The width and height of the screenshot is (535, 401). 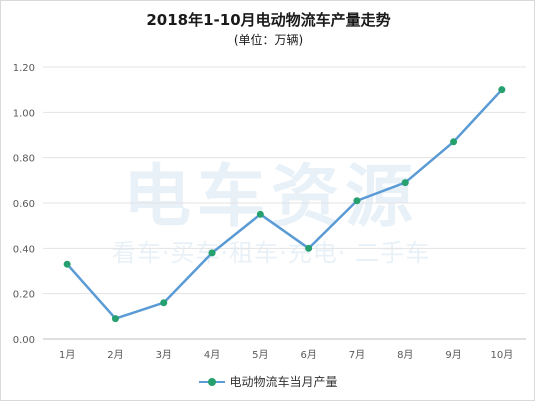 I want to click on x-tick-label: 10月, so click(x=501, y=355).